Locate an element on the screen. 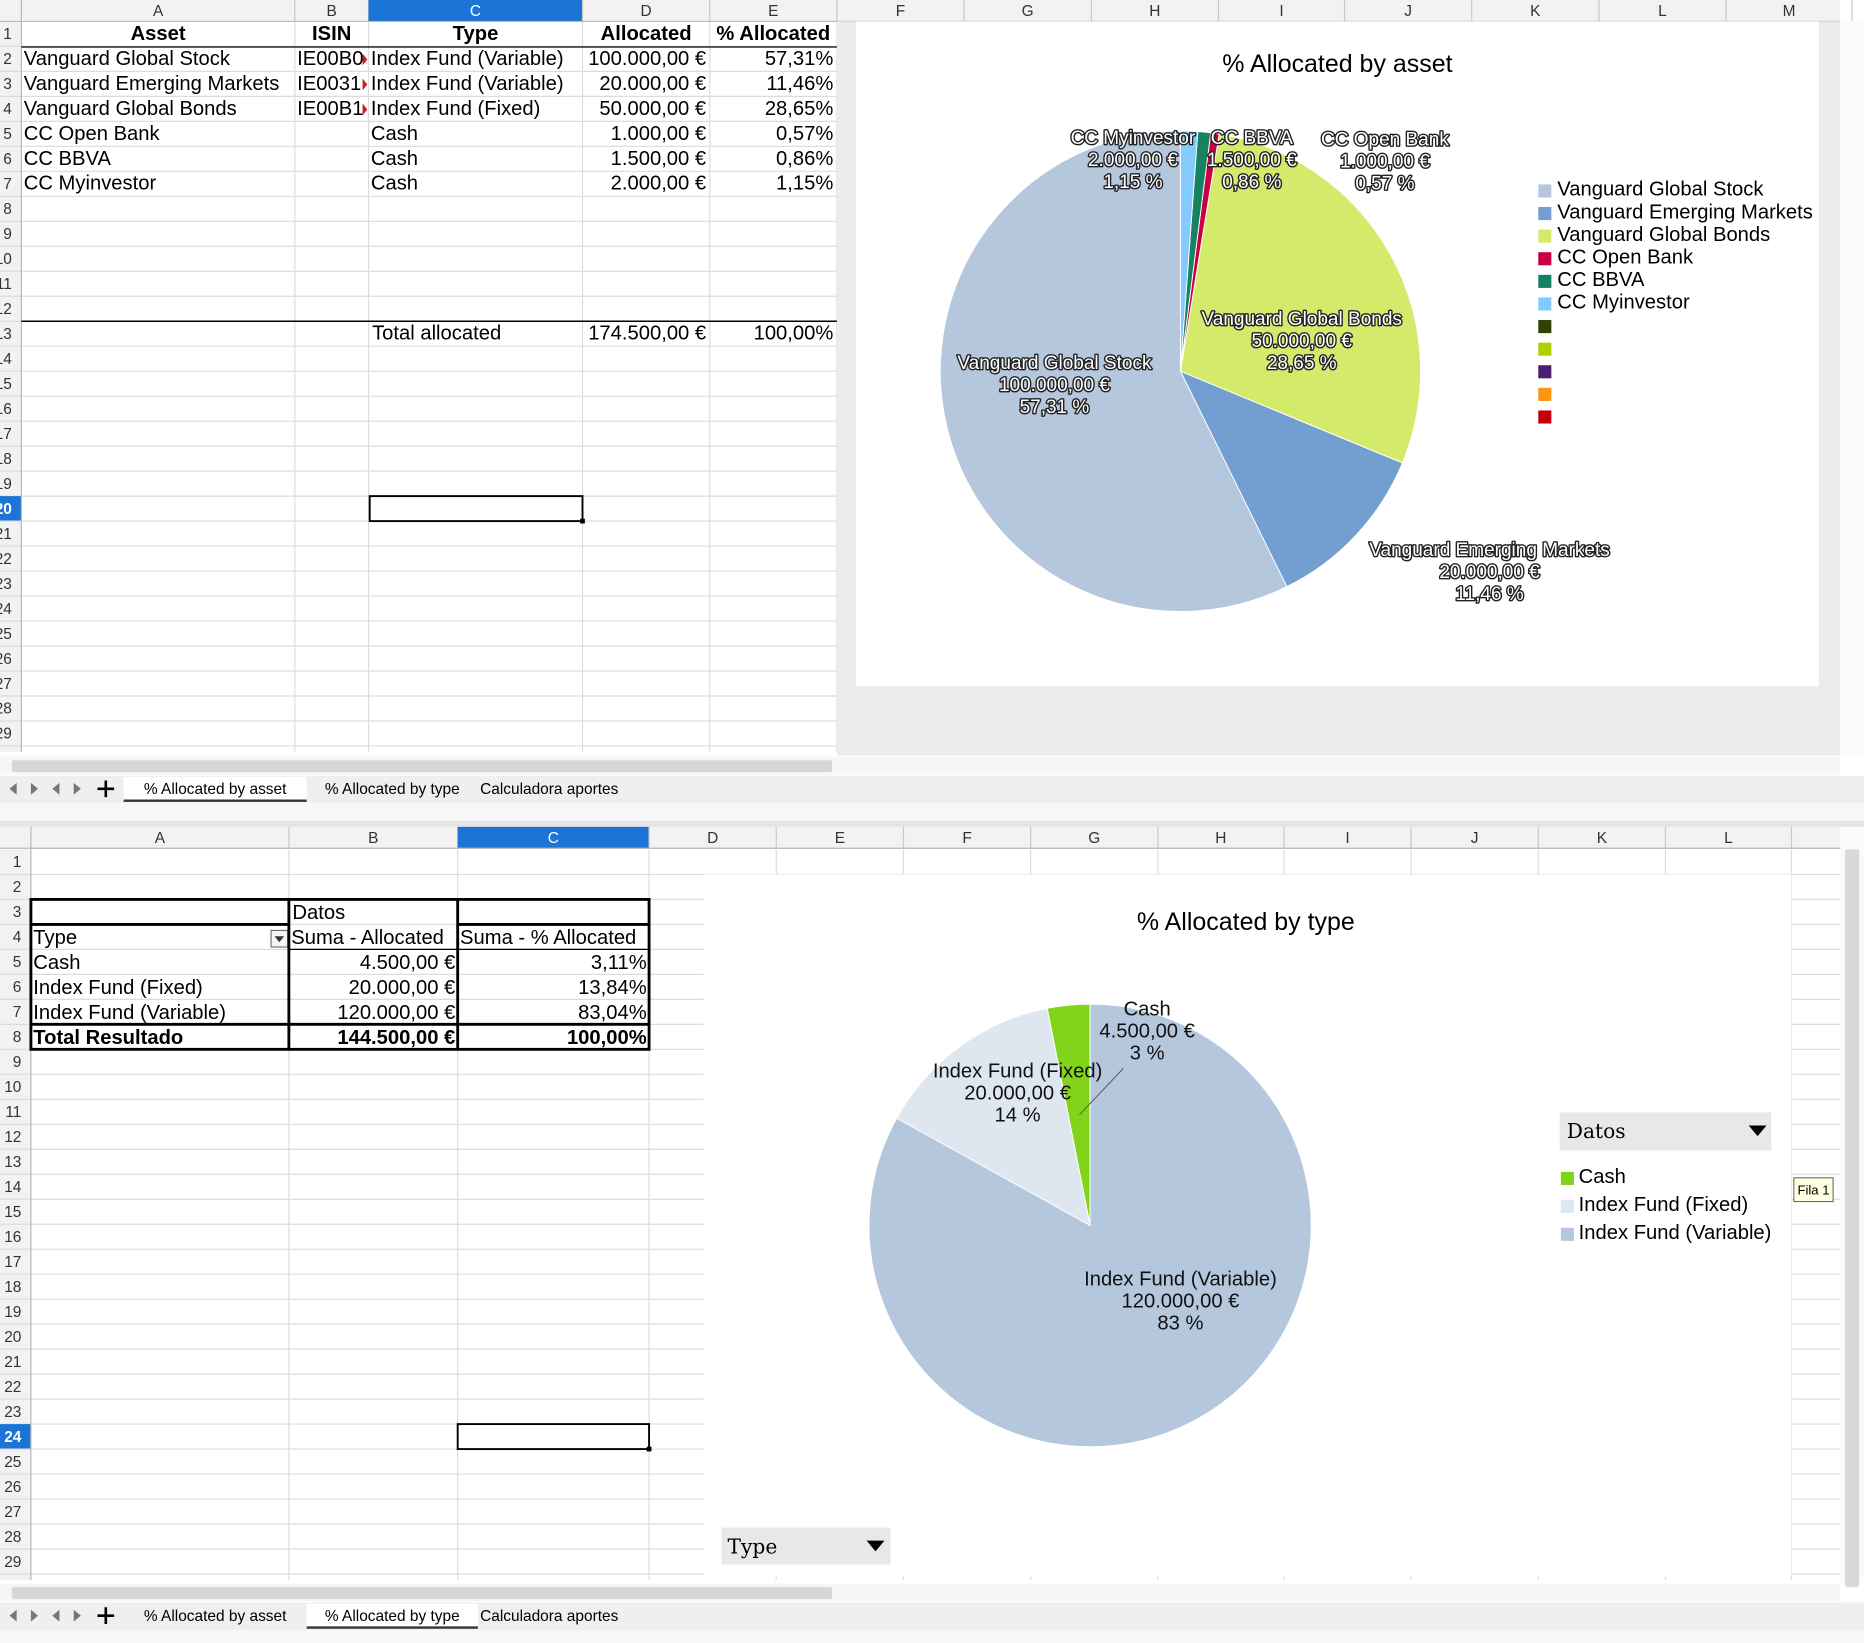 This screenshot has width=1864, height=1643. column-header: D is located at coordinates (712, 838).